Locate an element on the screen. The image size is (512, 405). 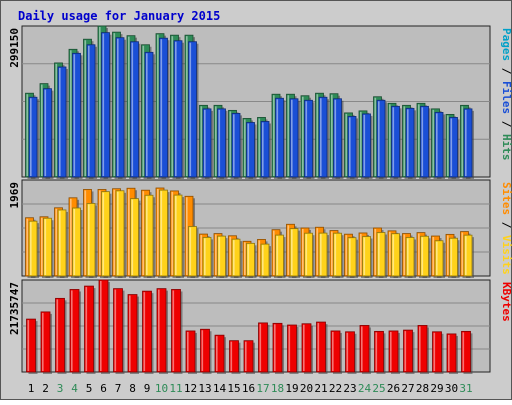
day-label-17: 17 is located at coordinates (262, 388).